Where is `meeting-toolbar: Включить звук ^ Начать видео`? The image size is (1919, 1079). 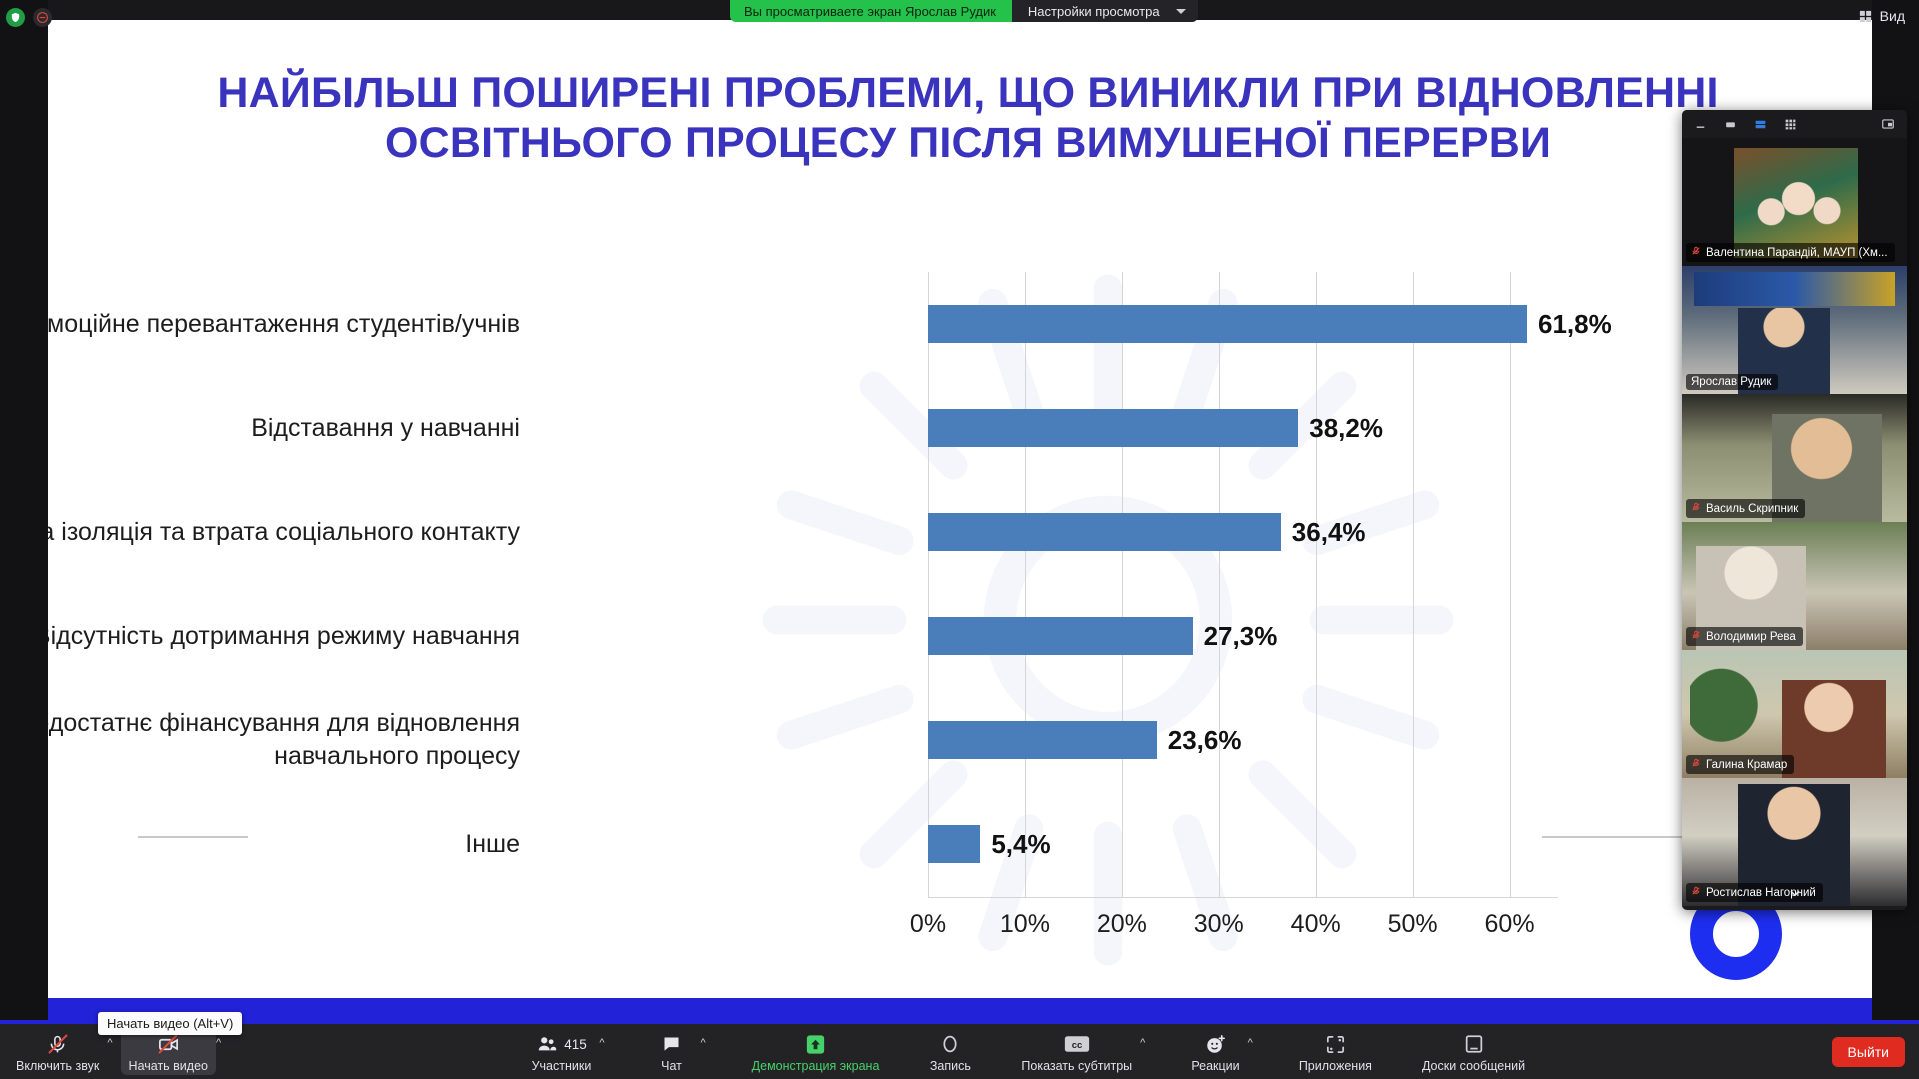 meeting-toolbar: Включить звук ^ Начать видео is located at coordinates (959, 1049).